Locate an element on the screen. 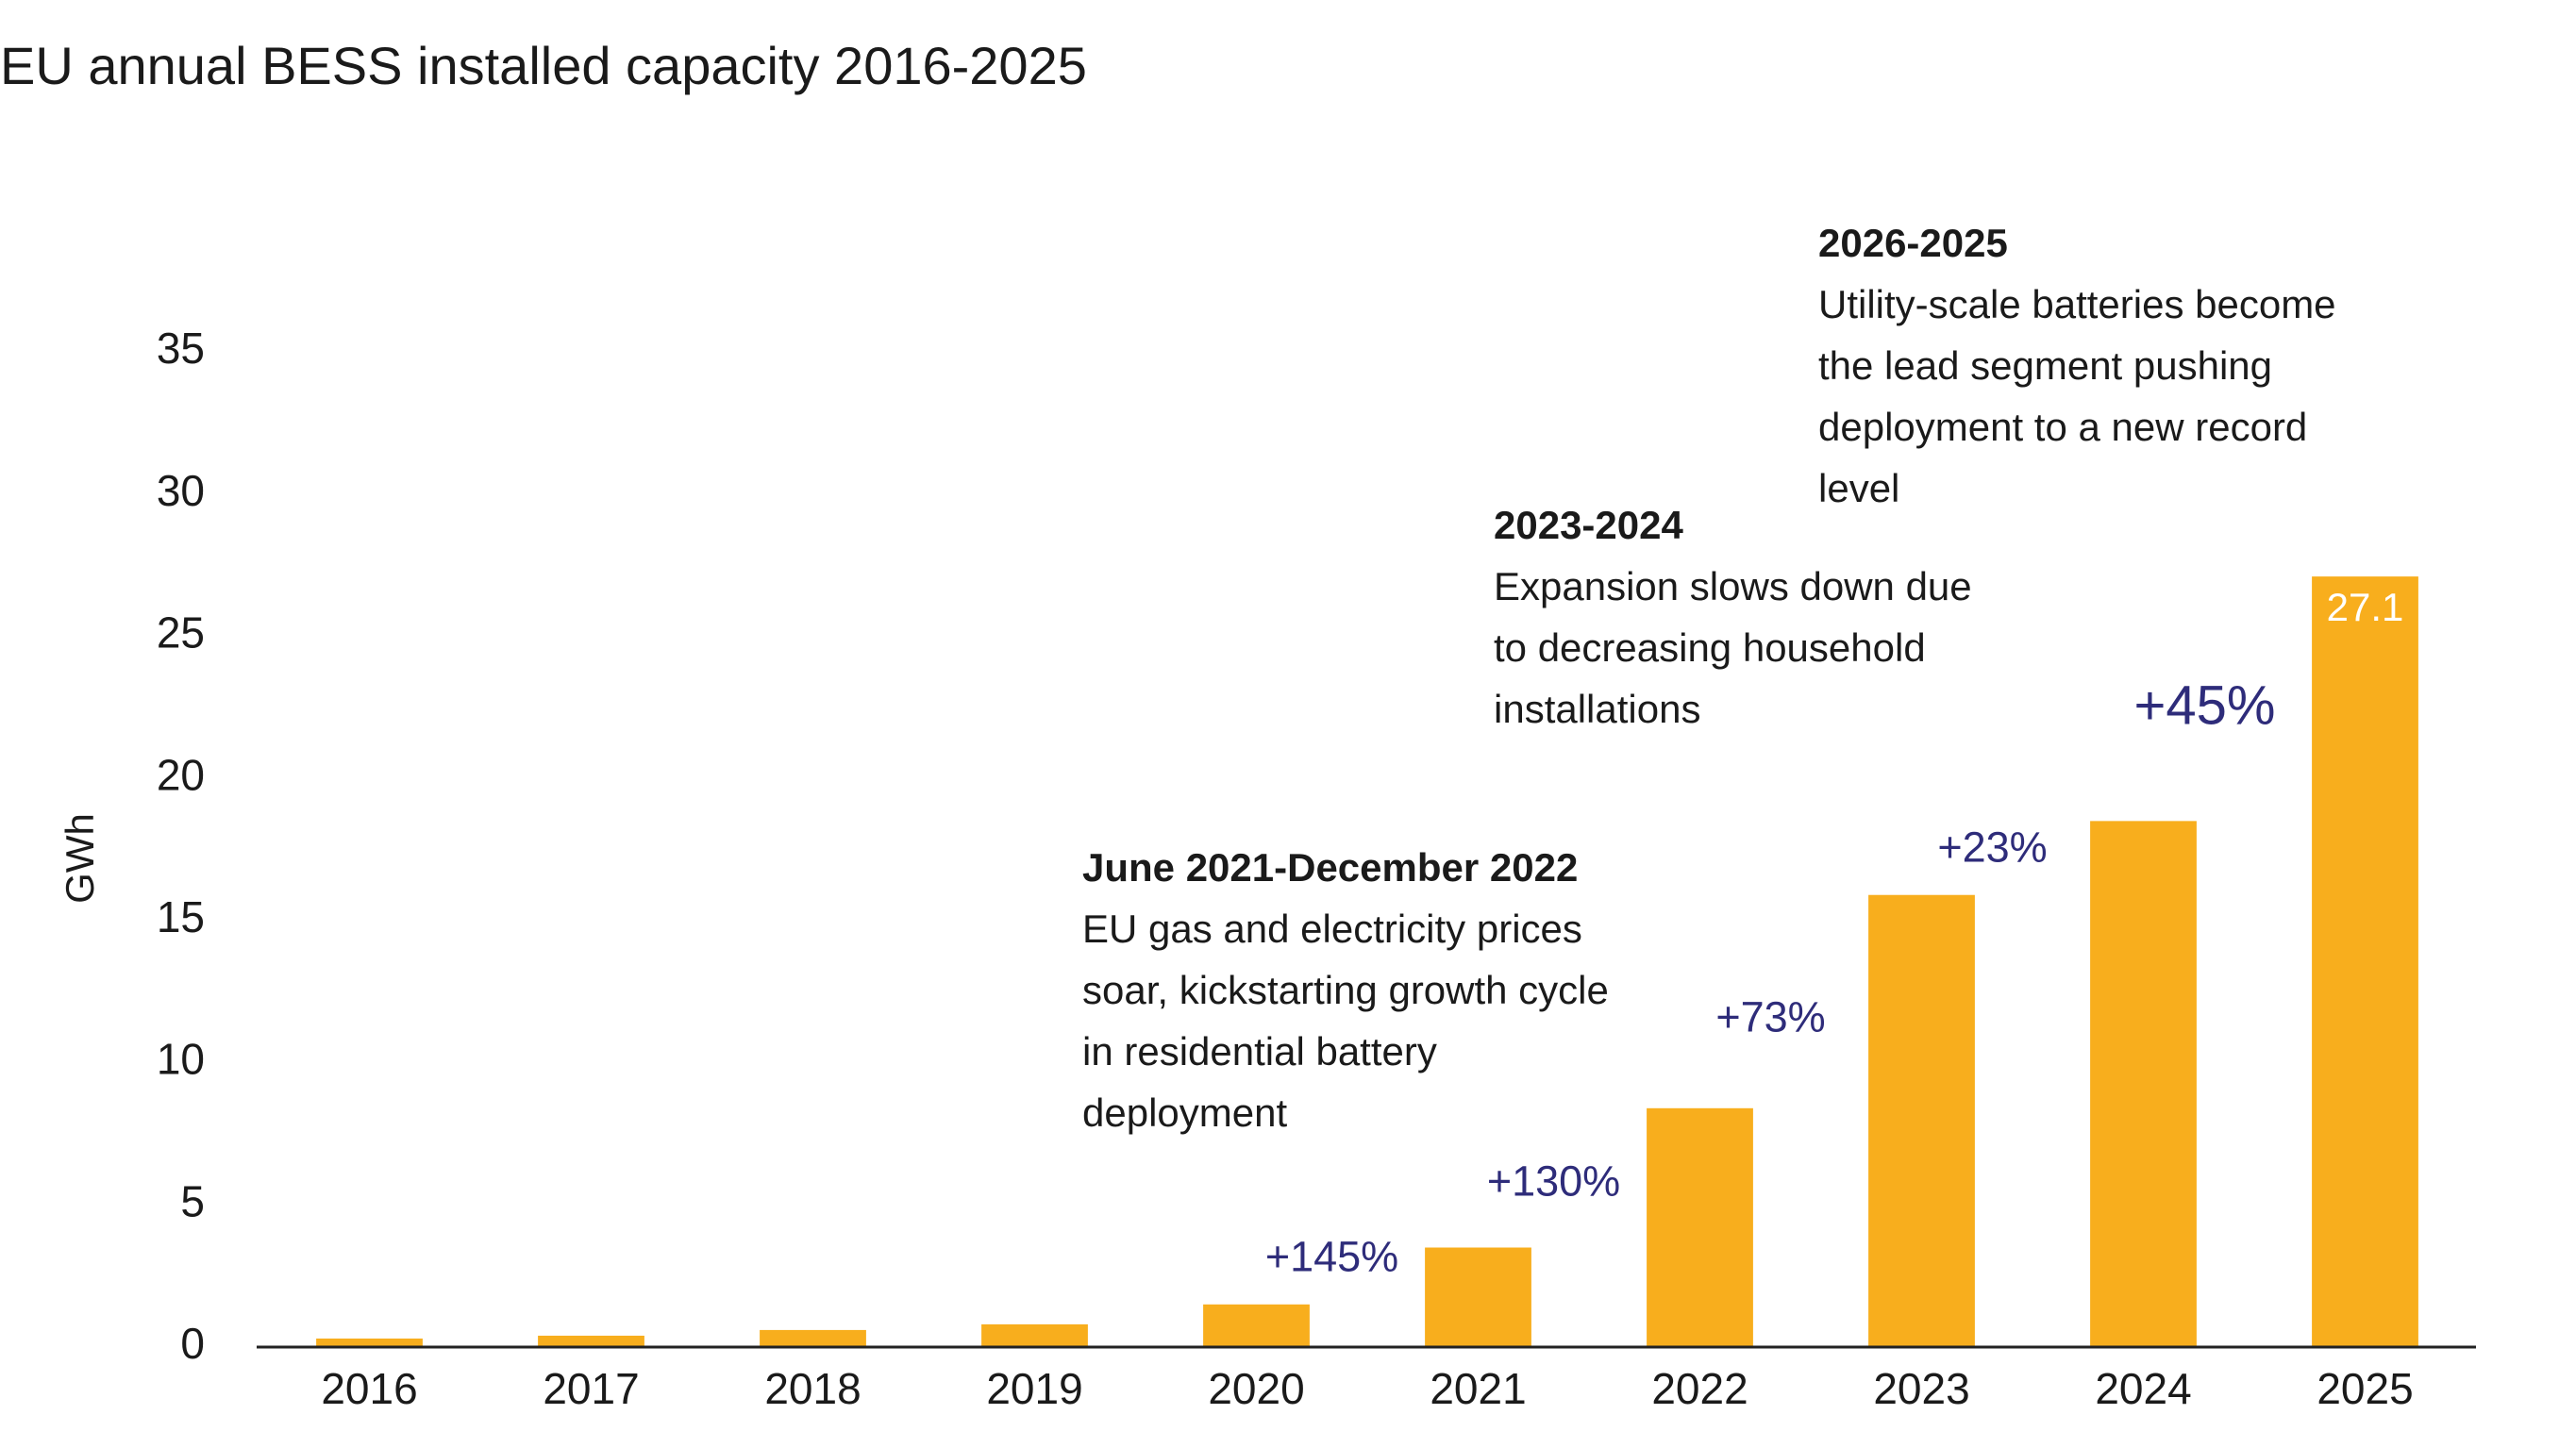  y-tick-label: 30 is located at coordinates (181, 490).